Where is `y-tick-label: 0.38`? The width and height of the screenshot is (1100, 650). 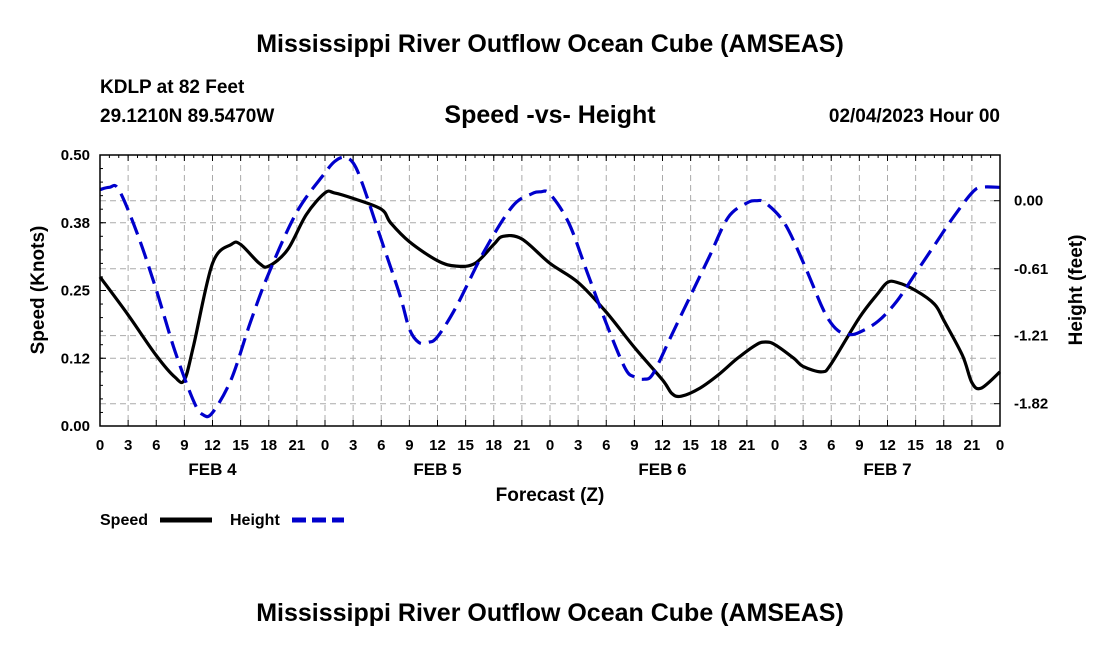 y-tick-label: 0.38 is located at coordinates (75, 223).